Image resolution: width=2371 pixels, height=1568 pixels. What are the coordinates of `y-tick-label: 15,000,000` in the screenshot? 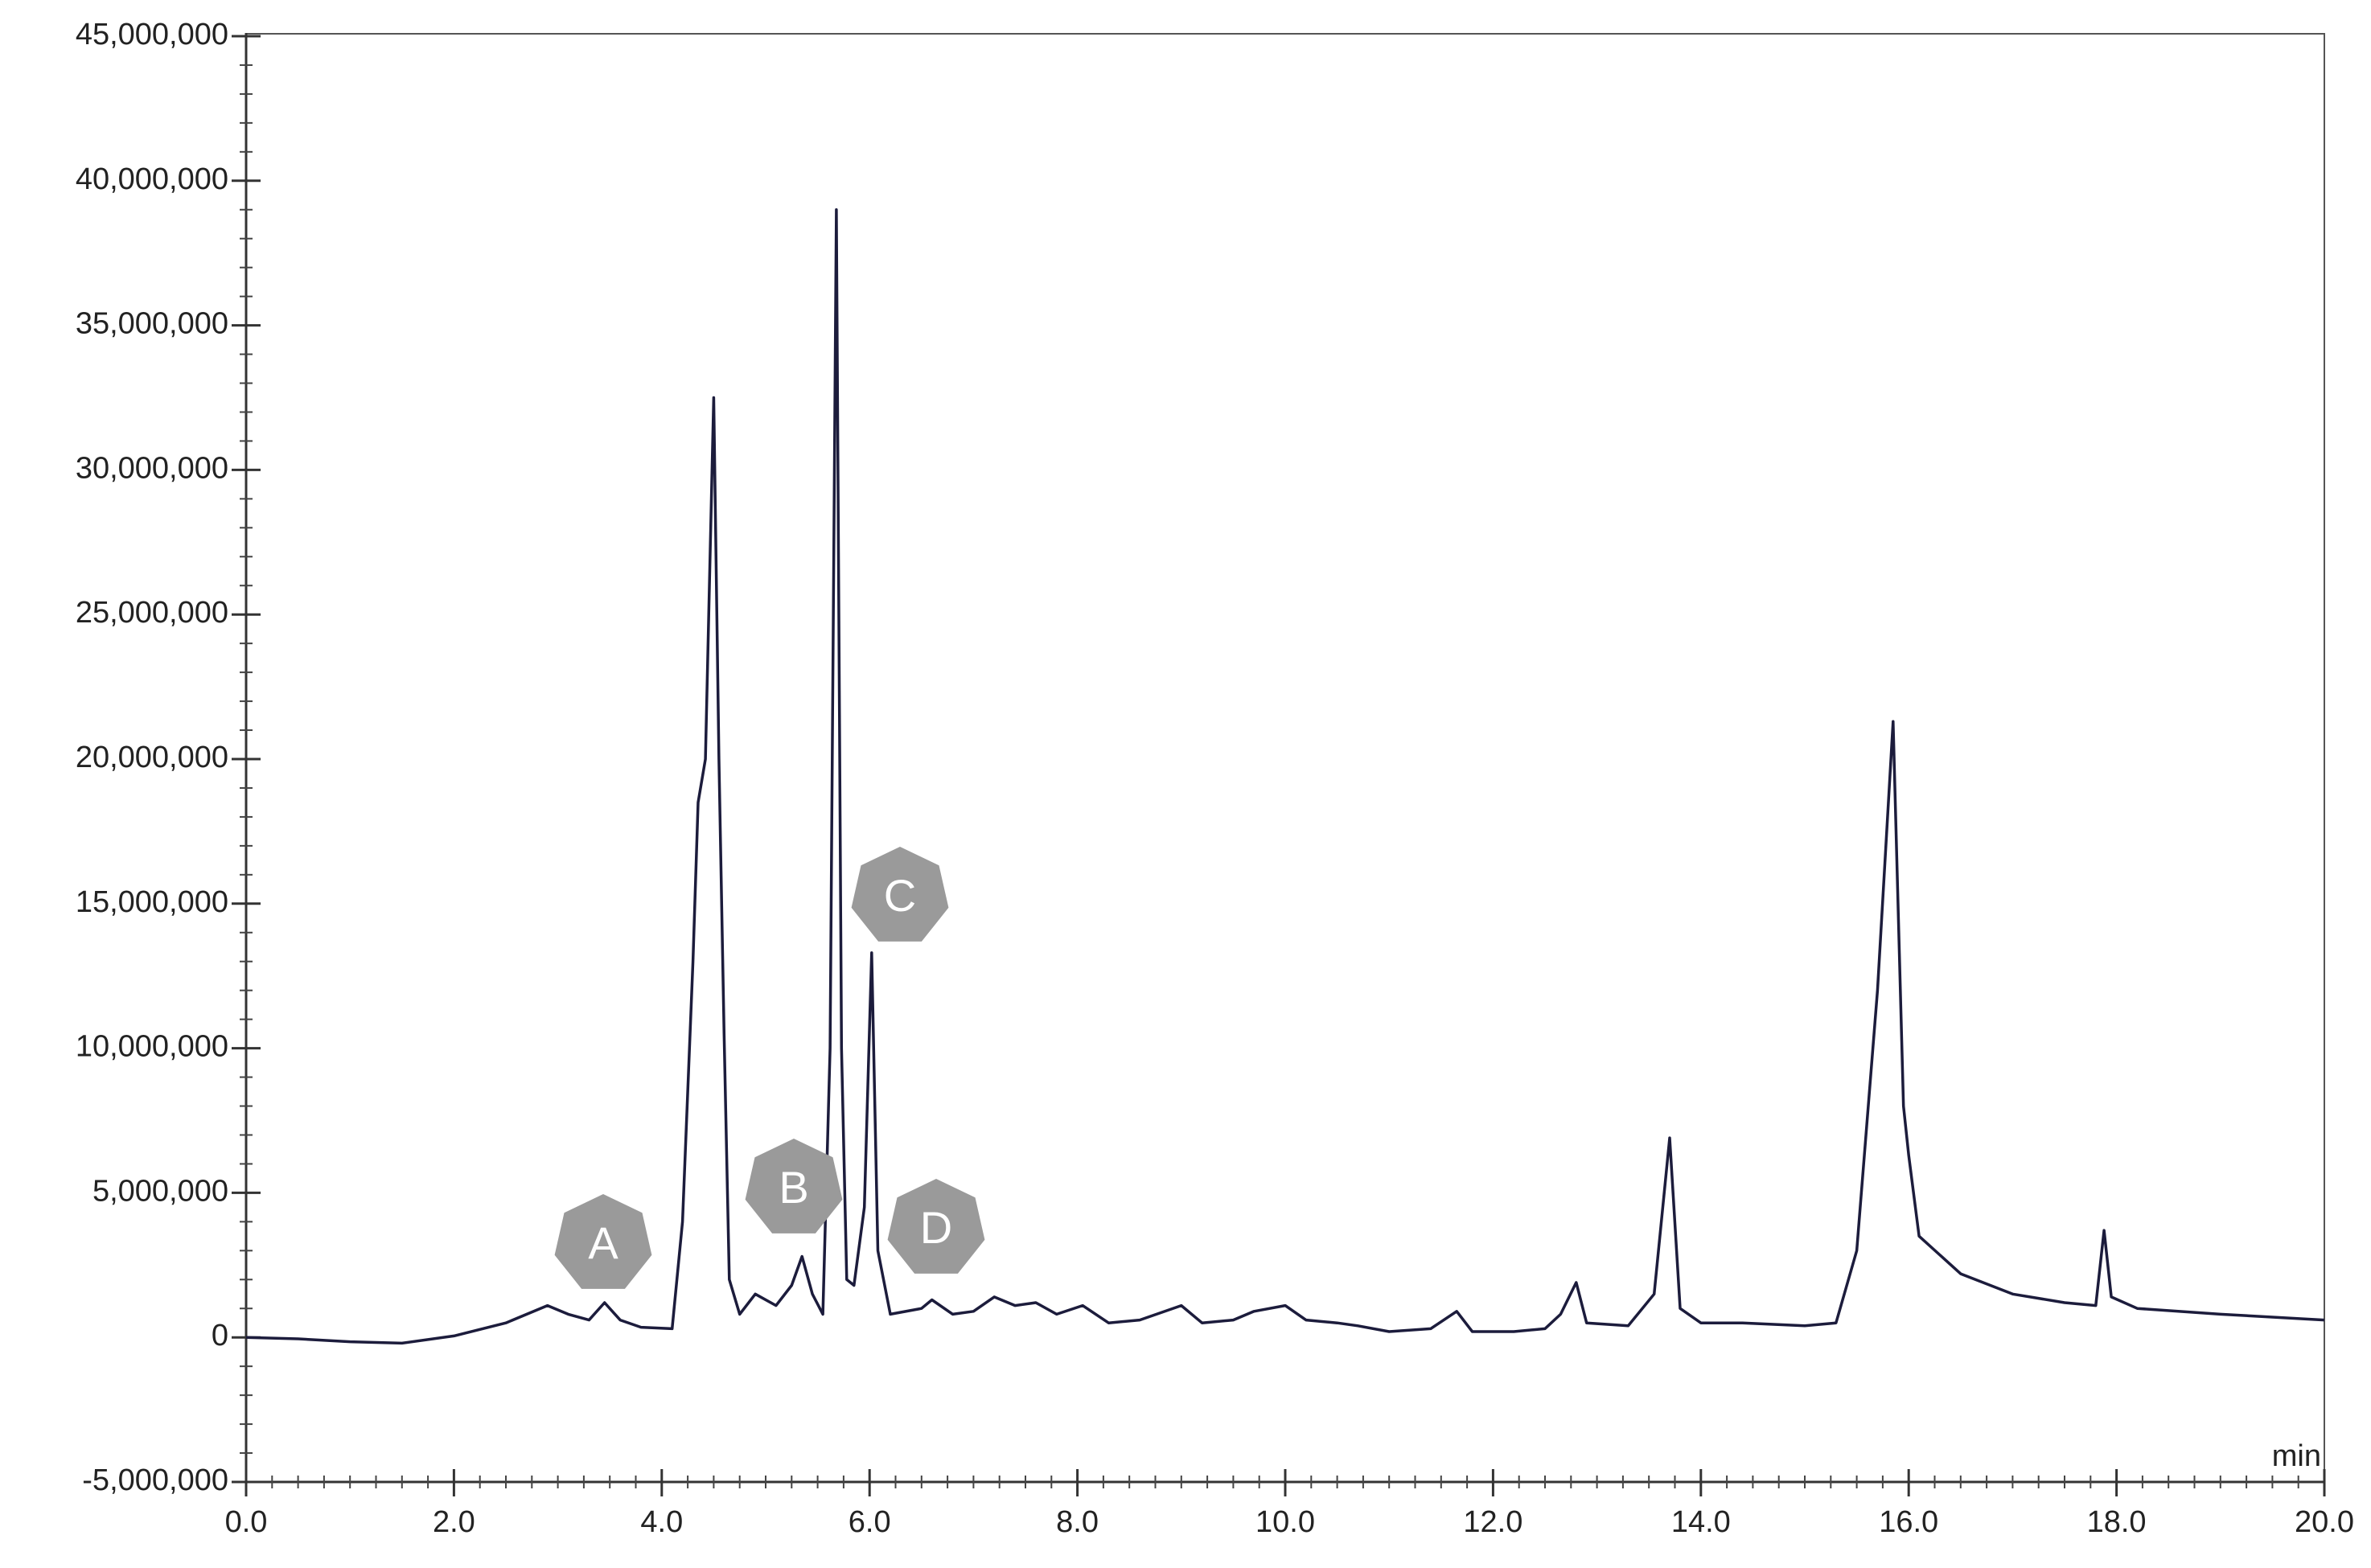 It's located at (152, 902).